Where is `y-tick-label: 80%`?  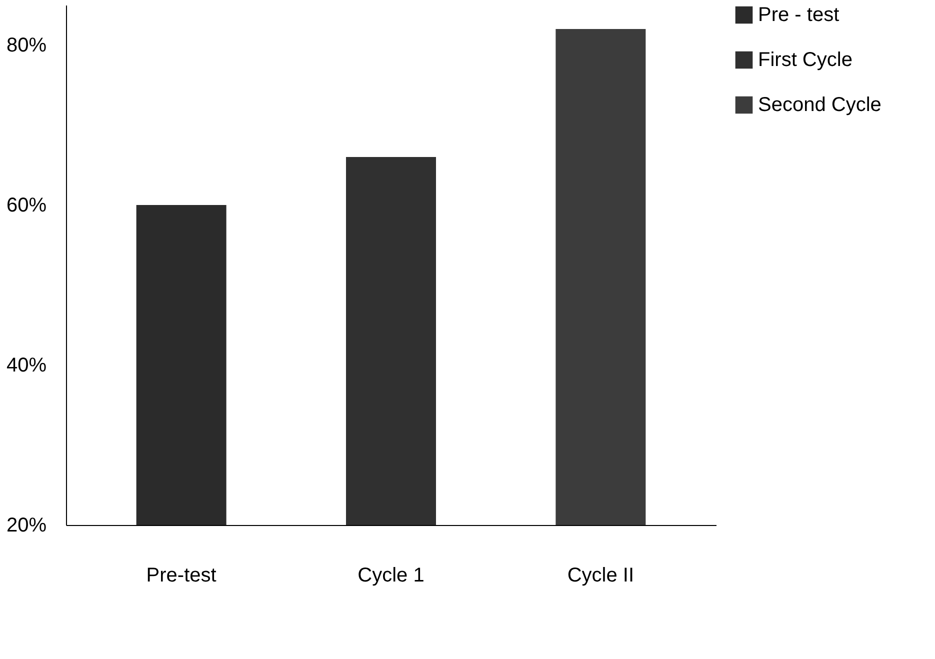
y-tick-label: 80% is located at coordinates (26, 45).